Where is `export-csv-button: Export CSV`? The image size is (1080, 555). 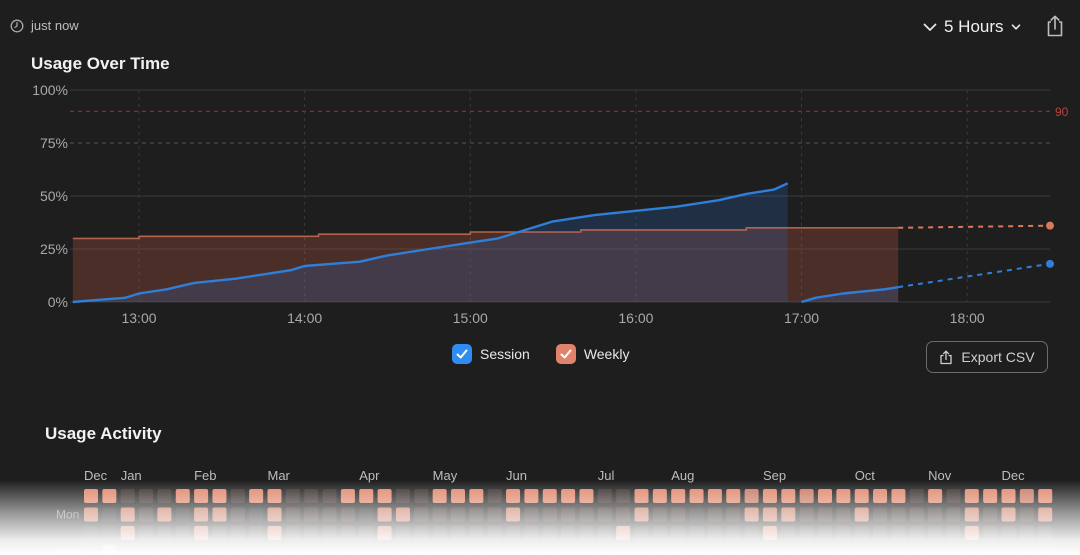
export-csv-button: Export CSV is located at coordinates (987, 357).